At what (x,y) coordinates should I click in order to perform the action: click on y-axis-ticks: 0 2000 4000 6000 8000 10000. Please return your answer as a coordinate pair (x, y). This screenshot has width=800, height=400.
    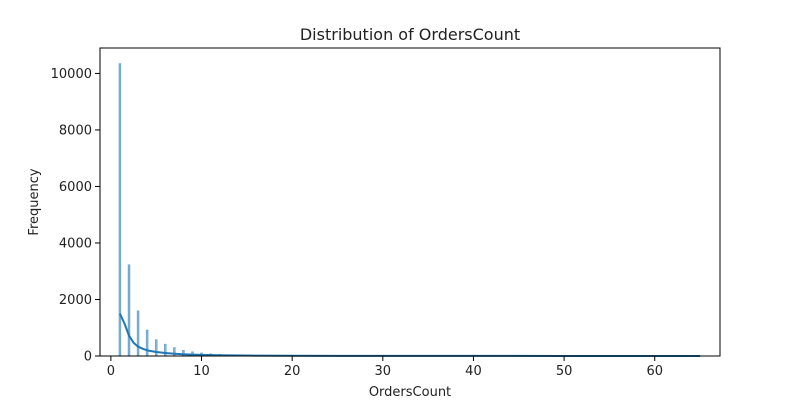
    Looking at the image, I should click on (75, 216).